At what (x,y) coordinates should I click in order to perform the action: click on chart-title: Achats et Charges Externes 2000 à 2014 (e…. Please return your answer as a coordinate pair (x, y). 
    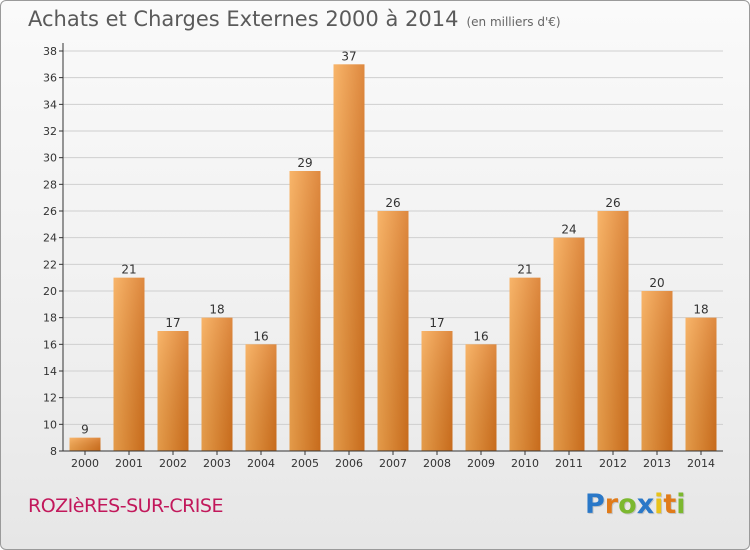
    Looking at the image, I should click on (294, 19).